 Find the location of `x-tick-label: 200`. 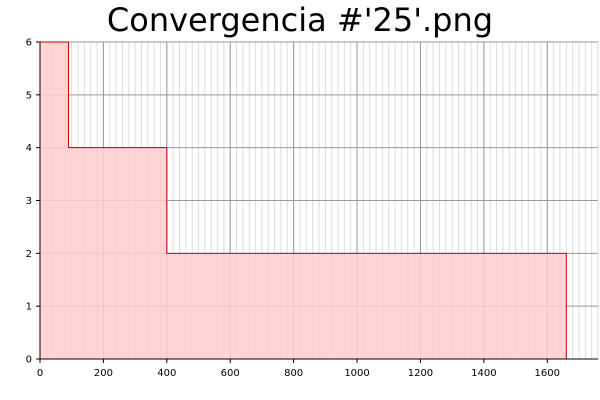

x-tick-label: 200 is located at coordinates (103, 373).